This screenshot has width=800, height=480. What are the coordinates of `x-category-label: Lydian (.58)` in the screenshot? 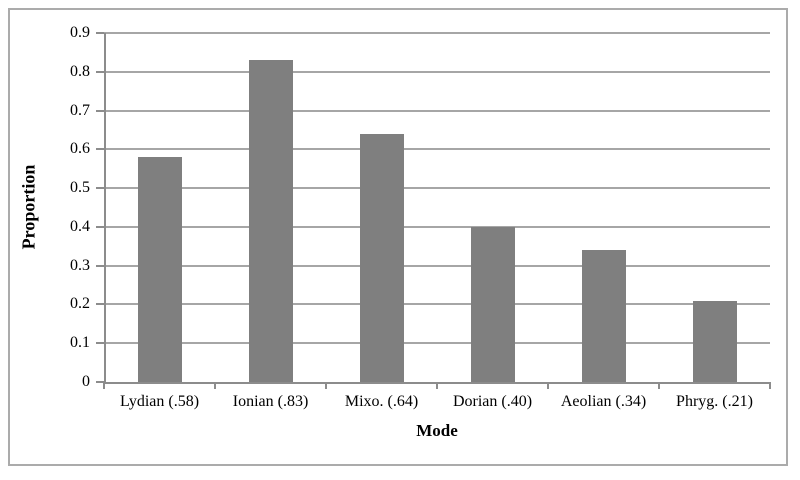 It's located at (159, 401).